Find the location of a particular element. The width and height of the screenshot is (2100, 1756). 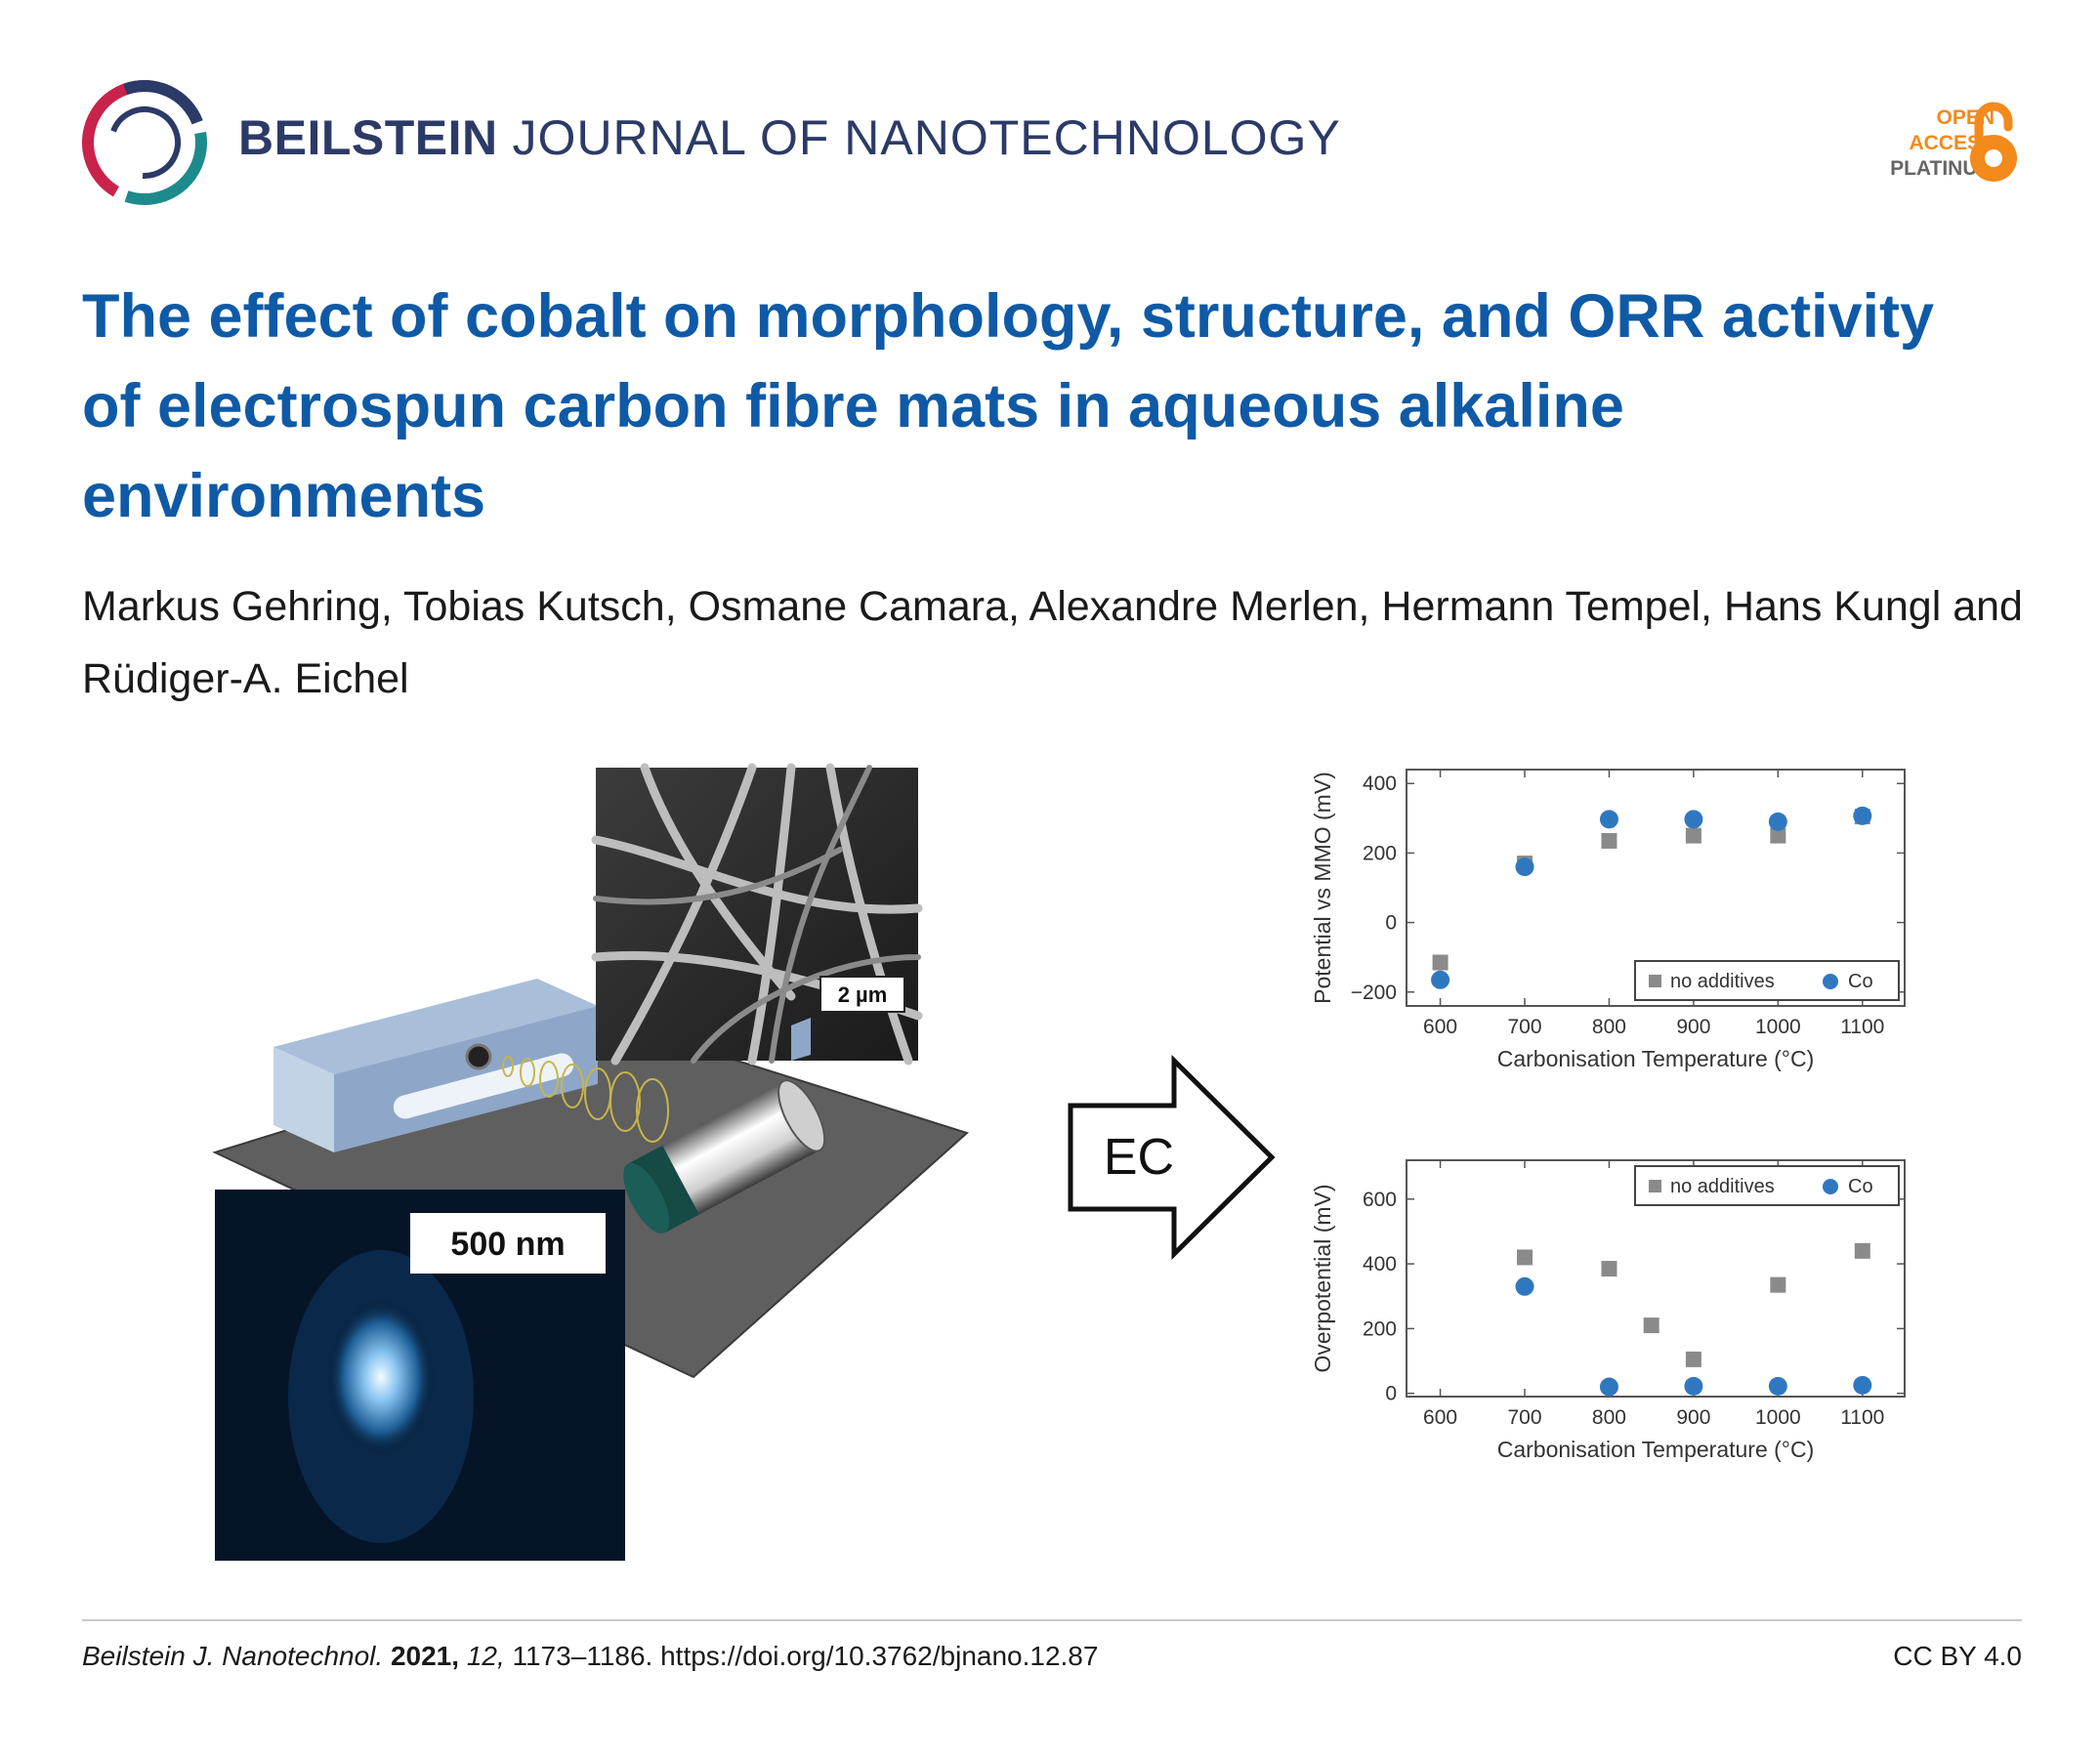

citation-year: 2021, is located at coordinates (425, 1656).